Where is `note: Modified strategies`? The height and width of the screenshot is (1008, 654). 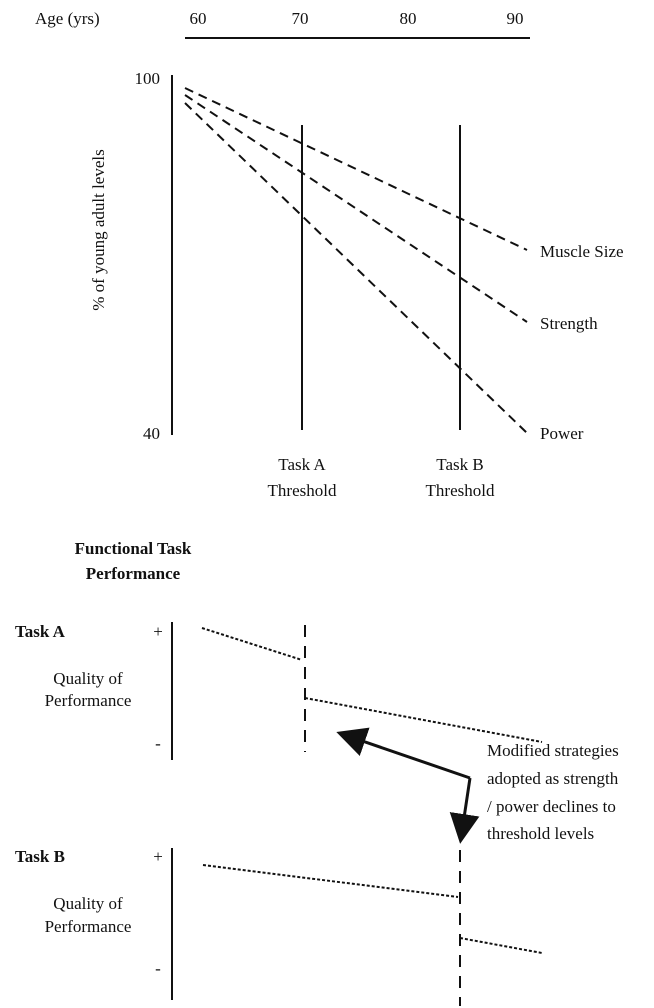
note: Modified strategies is located at coordinates (553, 750).